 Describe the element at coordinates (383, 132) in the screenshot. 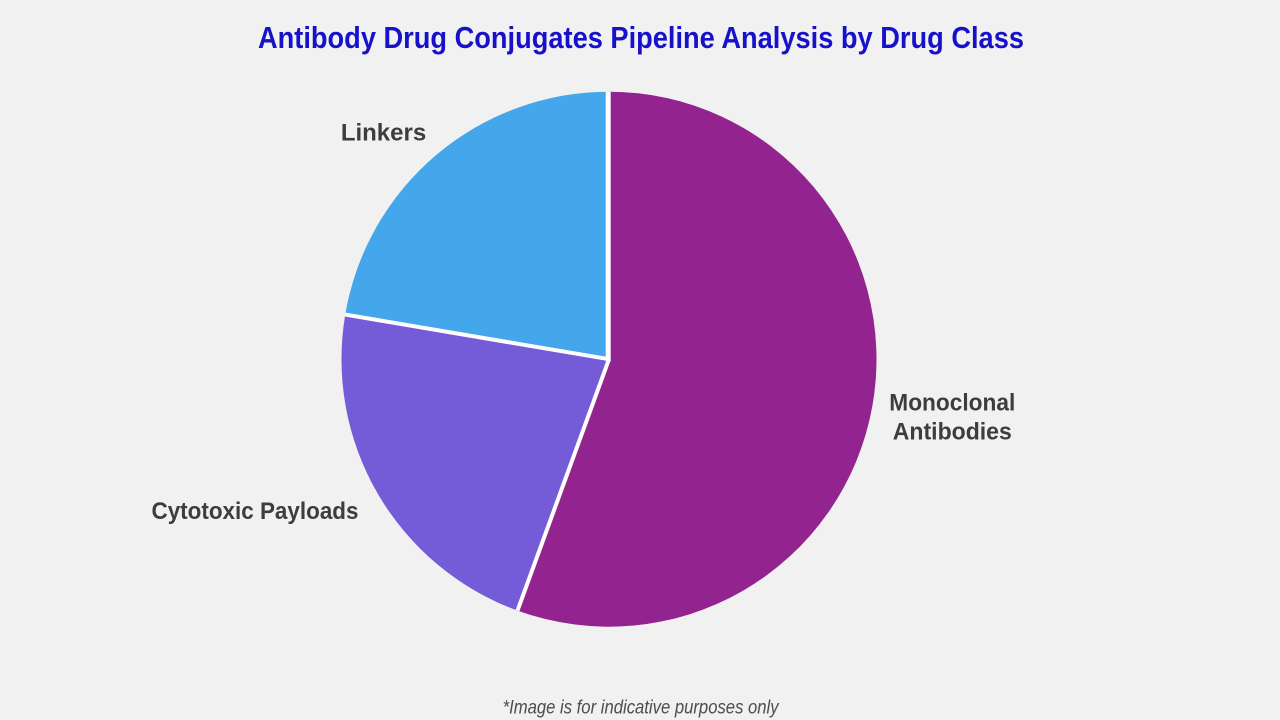

I see `svg-text: Linkers` at that location.